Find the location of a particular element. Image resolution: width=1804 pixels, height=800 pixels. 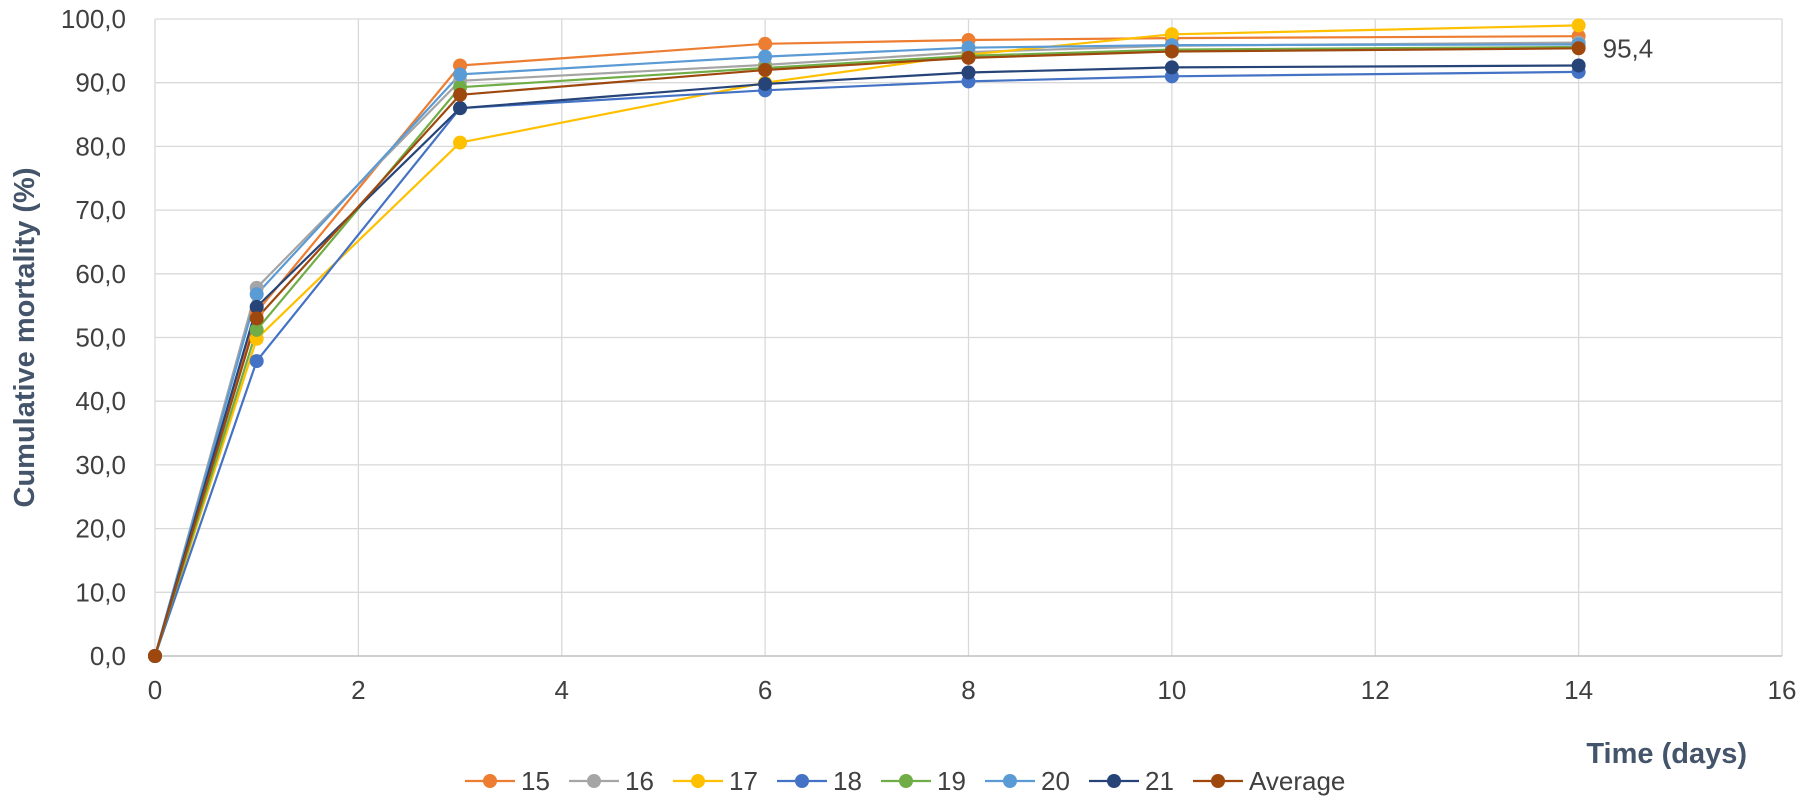

y-tick-label: 40,0 is located at coordinates (100, 401).